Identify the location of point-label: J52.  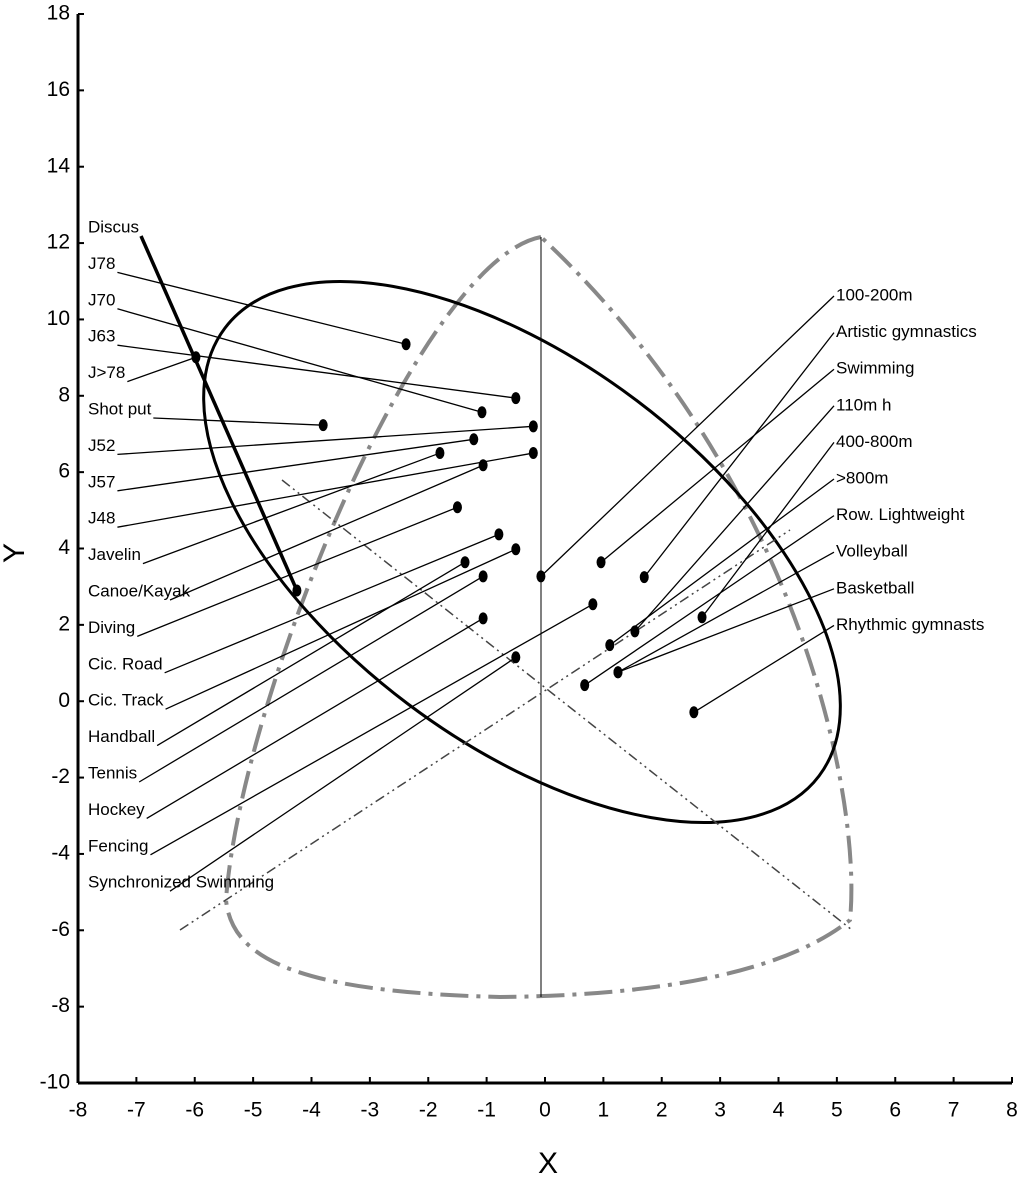
(101, 445).